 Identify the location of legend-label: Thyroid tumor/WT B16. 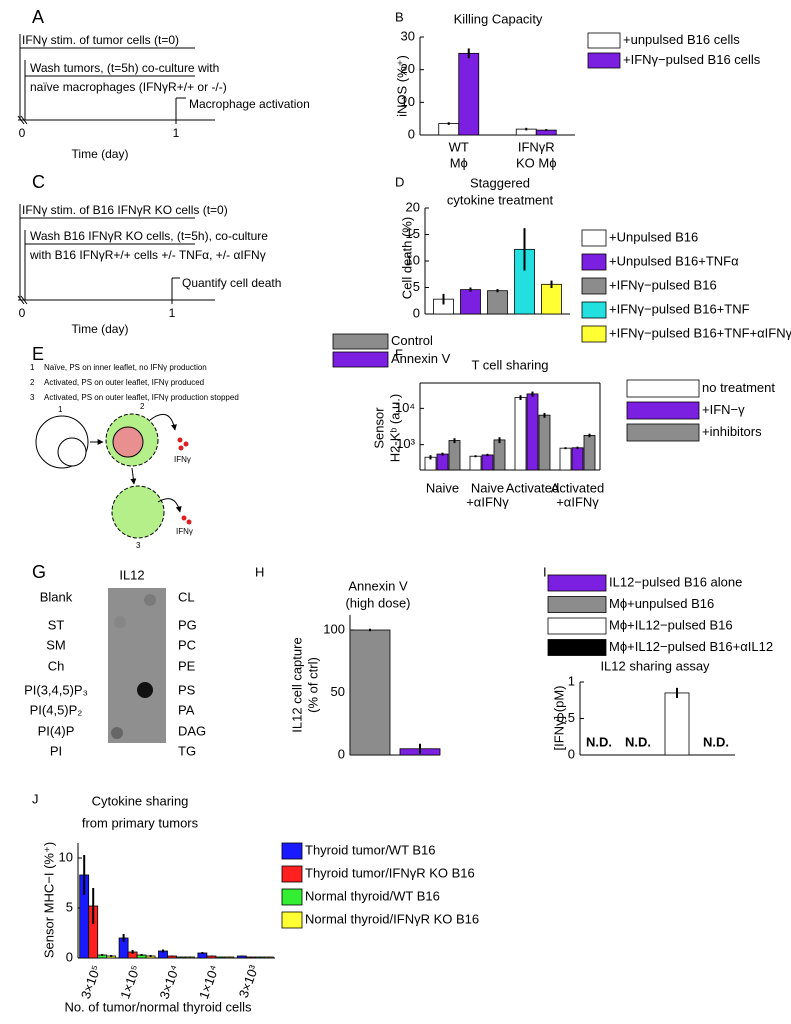
(370, 849).